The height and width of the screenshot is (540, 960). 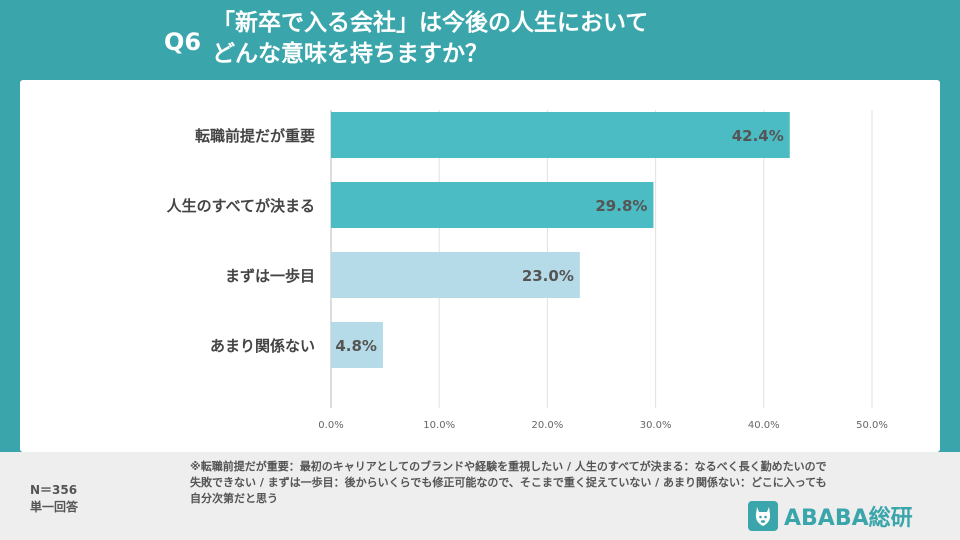 What do you see at coordinates (54, 507) in the screenshot?
I see `answer-type: 単一回答` at bounding box center [54, 507].